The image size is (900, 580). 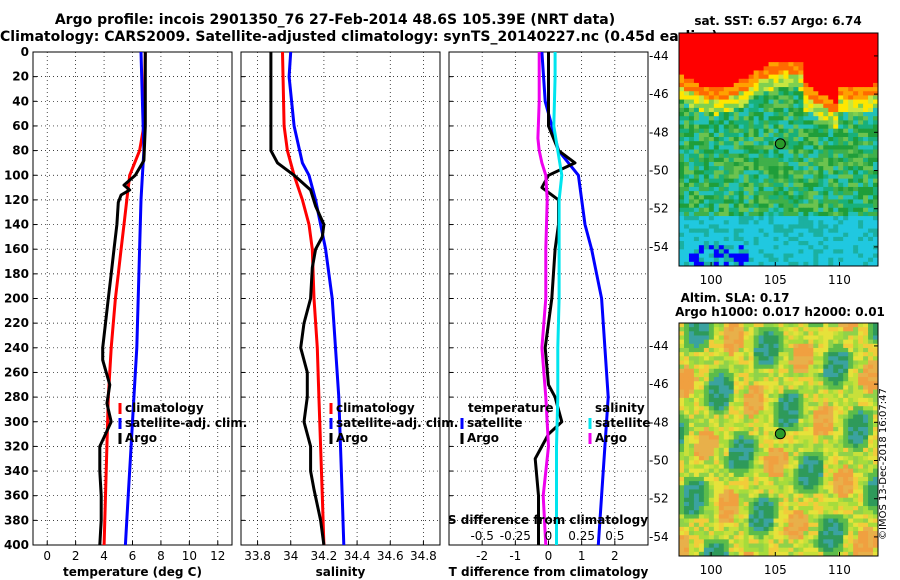 What do you see at coordinates (659, 56) in the screenshot?
I see `sst-map-ytick-label: -44` at bounding box center [659, 56].